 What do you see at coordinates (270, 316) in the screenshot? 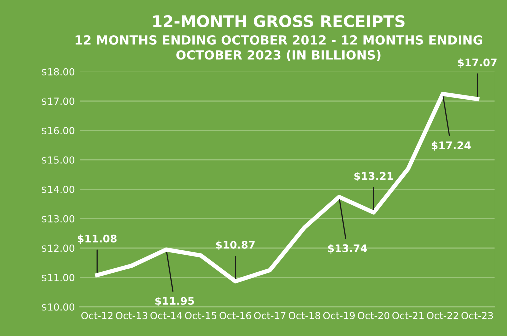
I see `x-tick-label: Oct-17` at bounding box center [270, 316].